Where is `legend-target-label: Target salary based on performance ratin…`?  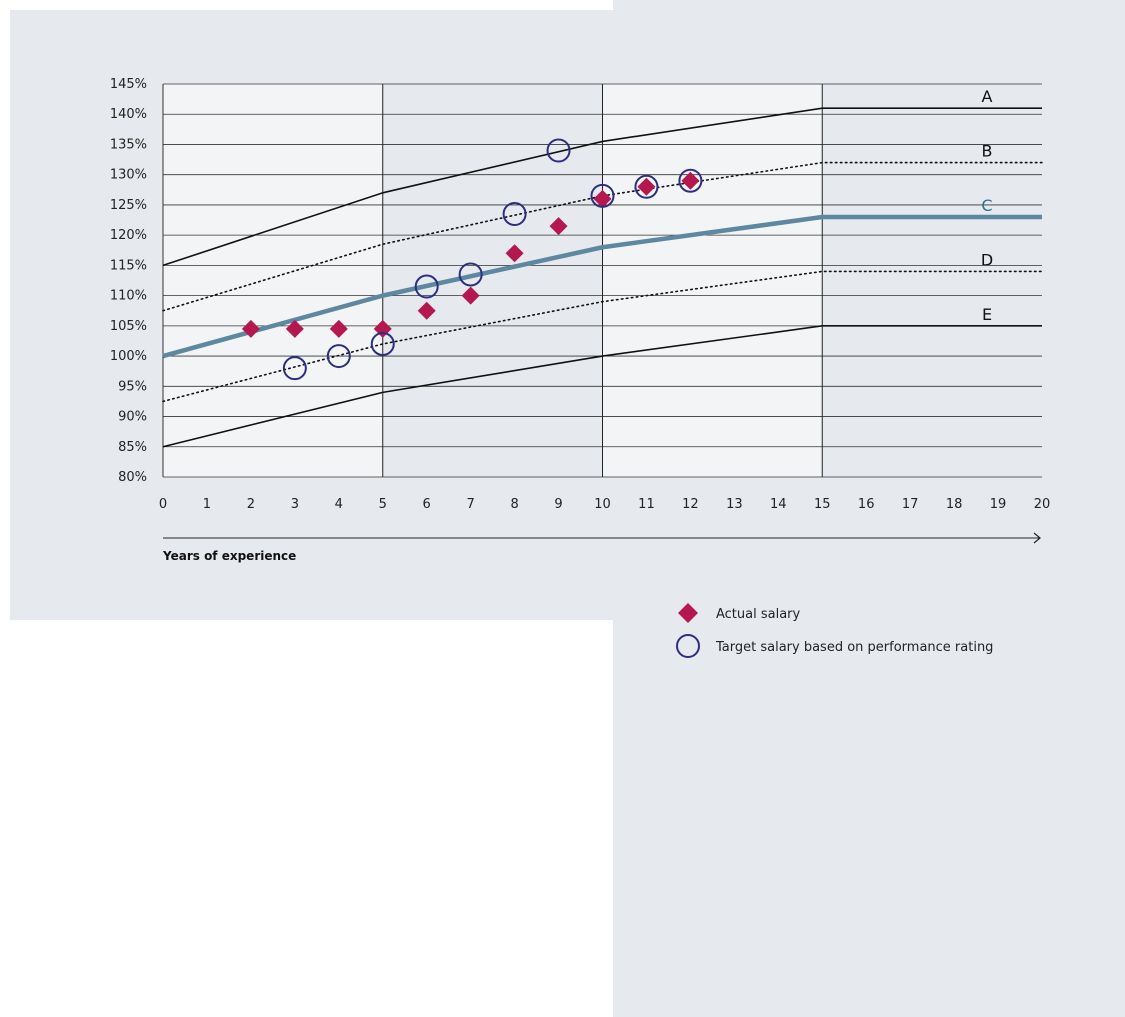 legend-target-label: Target salary based on performance ratin… is located at coordinates (854, 647).